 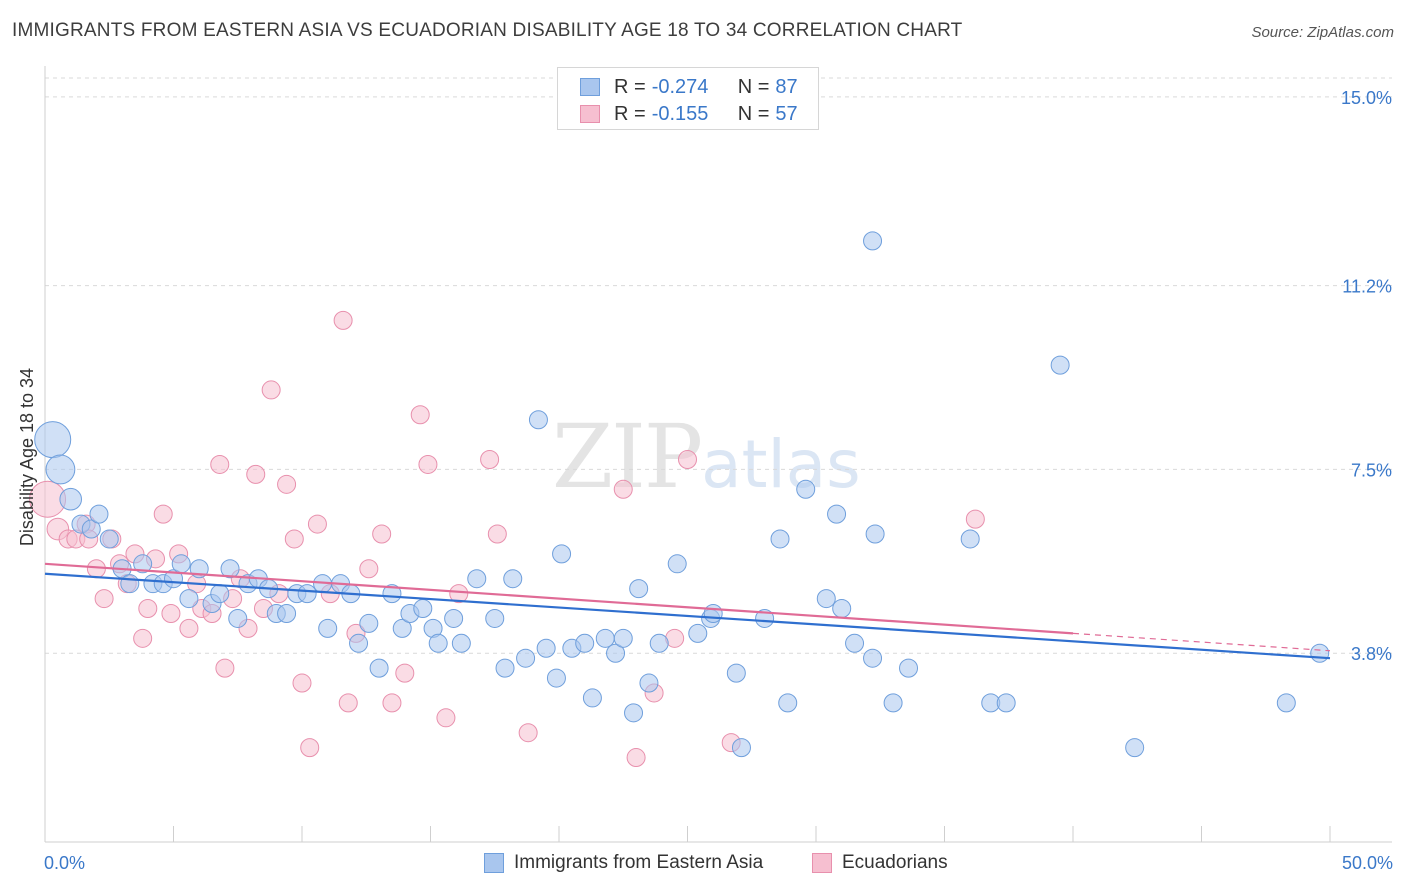 What do you see at coordinates (781, 464) in the screenshot?
I see `watermark-atlas: atlas` at bounding box center [781, 464].